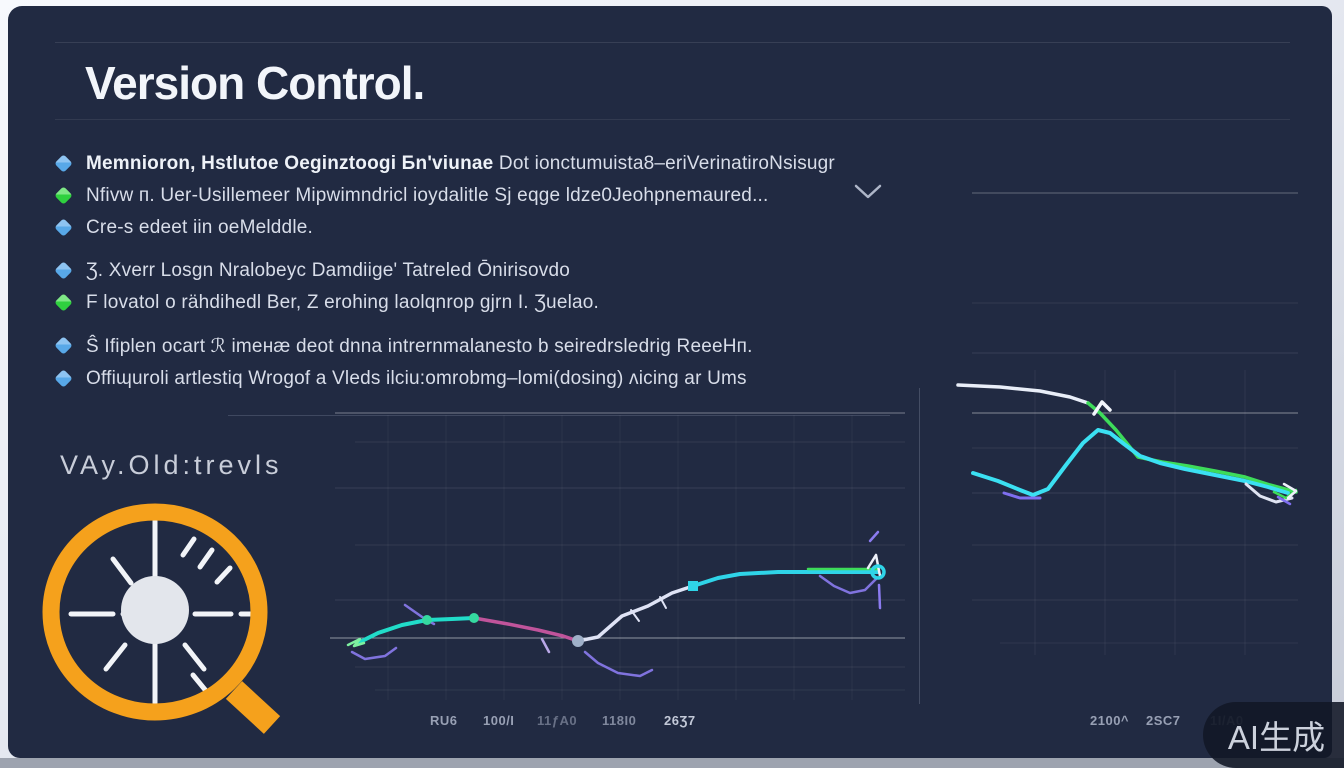  I want to click on section-divider, so click(559, 415).